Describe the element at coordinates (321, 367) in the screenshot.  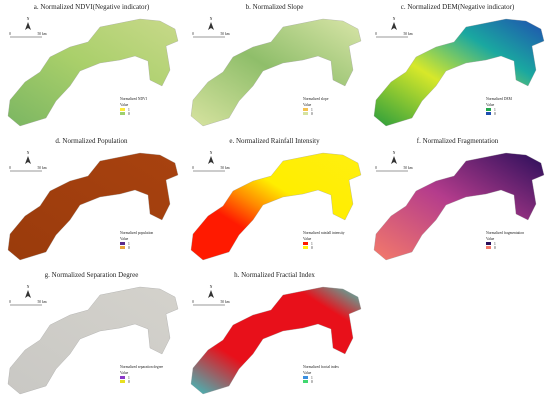
I see `legend-title: Normalized fractal index` at that location.